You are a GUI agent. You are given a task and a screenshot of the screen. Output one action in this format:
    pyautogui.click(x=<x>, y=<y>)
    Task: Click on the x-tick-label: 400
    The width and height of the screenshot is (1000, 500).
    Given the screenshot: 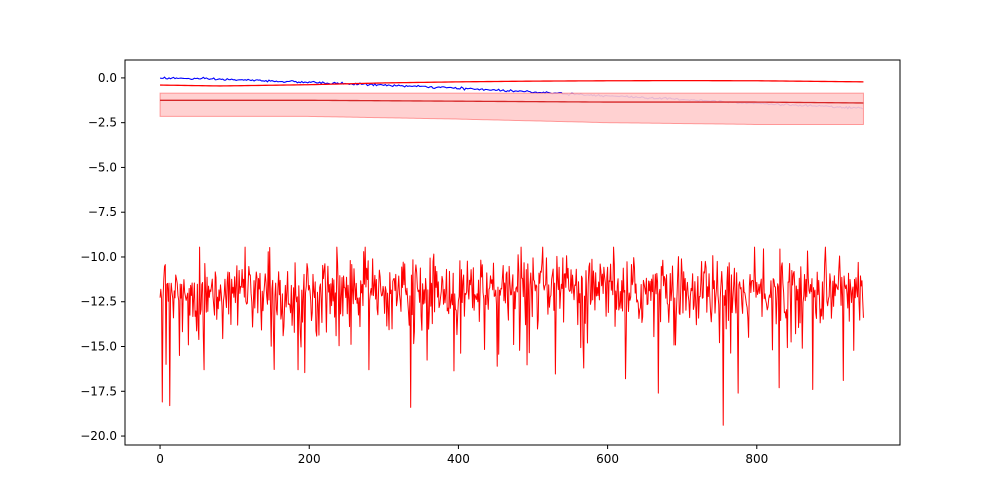 What is the action you would take?
    pyautogui.click(x=458, y=459)
    